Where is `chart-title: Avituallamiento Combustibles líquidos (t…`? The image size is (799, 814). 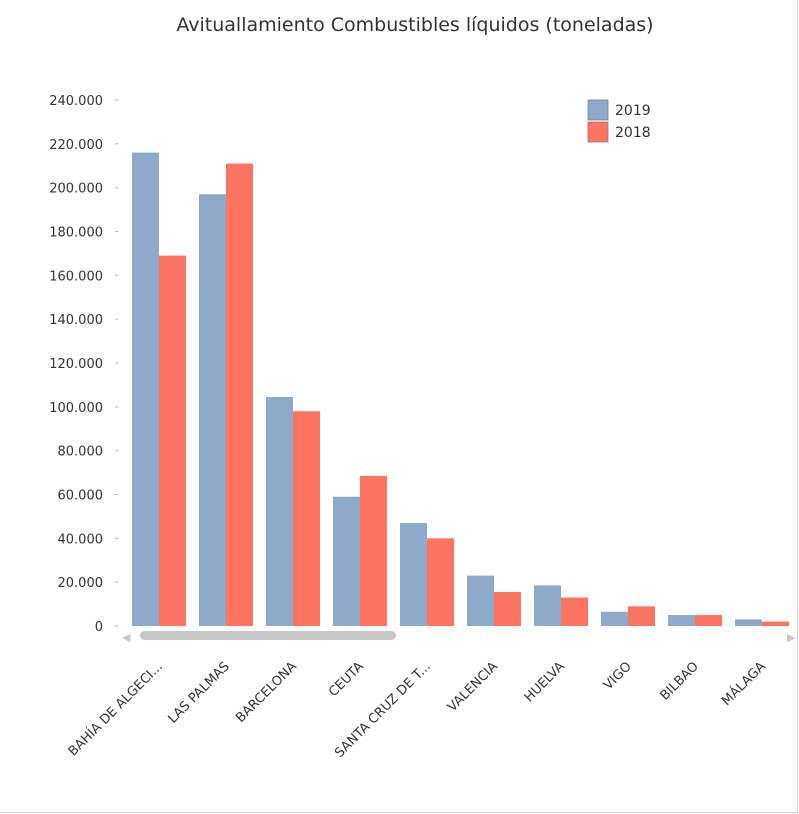
chart-title: Avituallamiento Combustibles líquidos (t… is located at coordinates (415, 25).